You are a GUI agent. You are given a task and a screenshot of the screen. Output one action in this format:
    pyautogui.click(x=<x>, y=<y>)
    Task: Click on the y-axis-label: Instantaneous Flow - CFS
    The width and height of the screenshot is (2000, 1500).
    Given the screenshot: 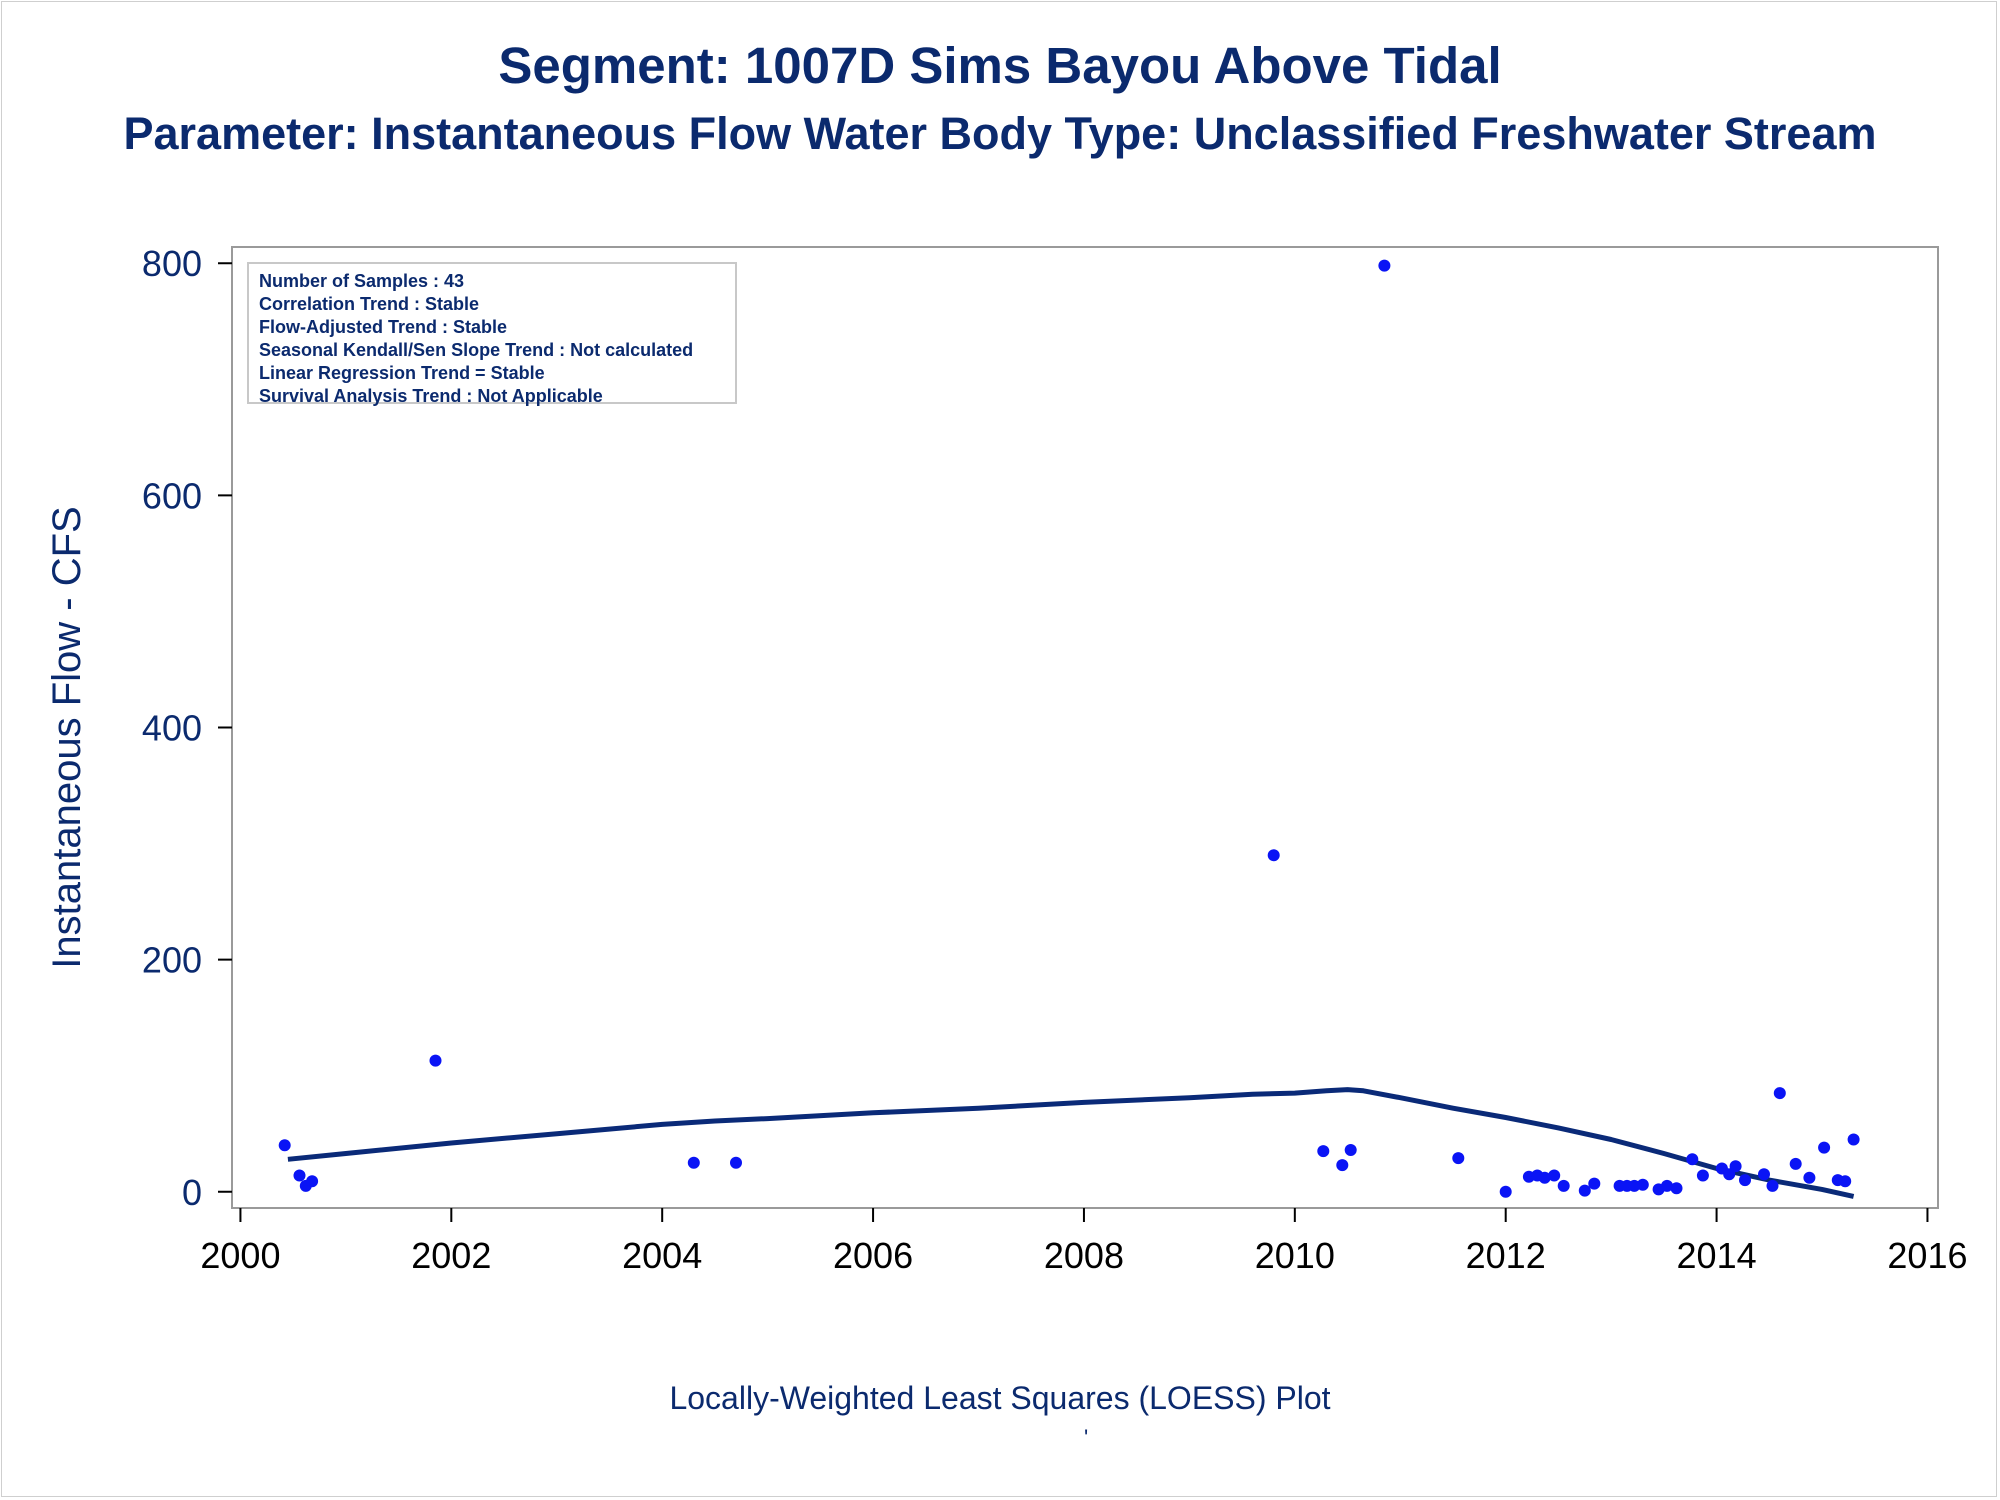 What is the action you would take?
    pyautogui.click(x=67, y=737)
    